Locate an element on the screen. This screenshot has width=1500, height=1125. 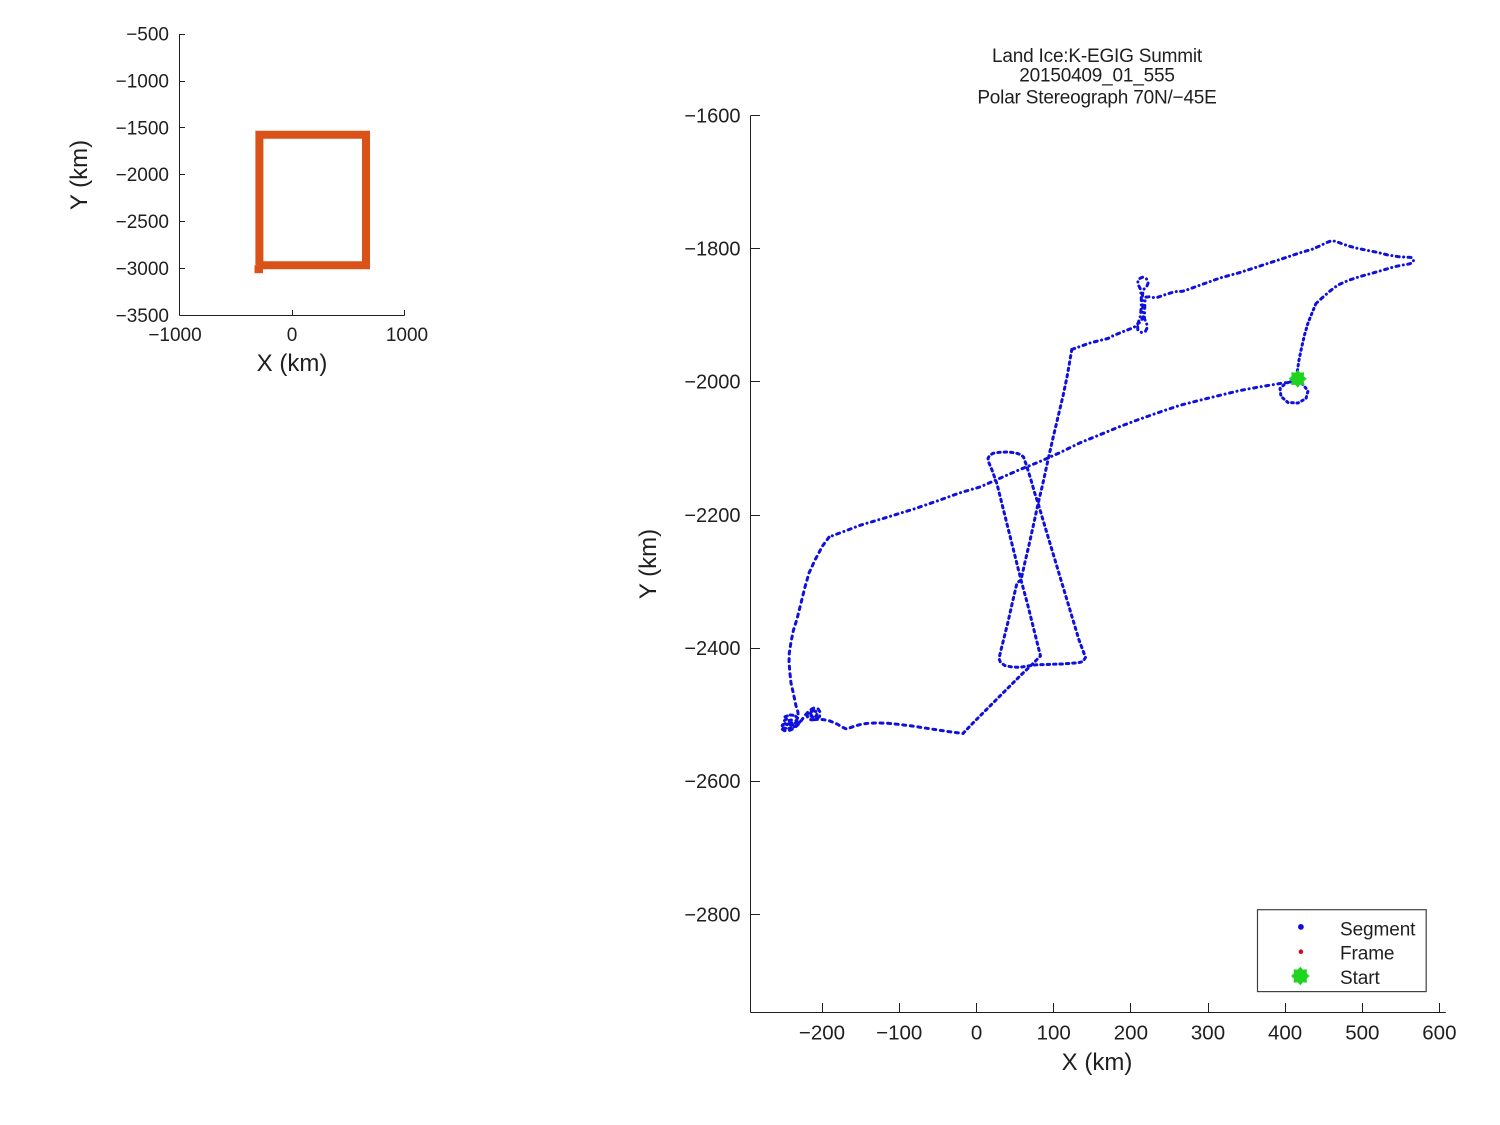
svg-text: 20150409_01_555 is located at coordinates (1097, 76).